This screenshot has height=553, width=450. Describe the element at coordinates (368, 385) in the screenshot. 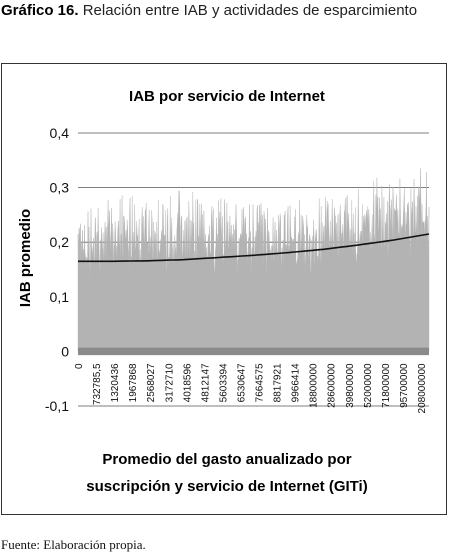

I see `x-tick-label: 52000000` at that location.